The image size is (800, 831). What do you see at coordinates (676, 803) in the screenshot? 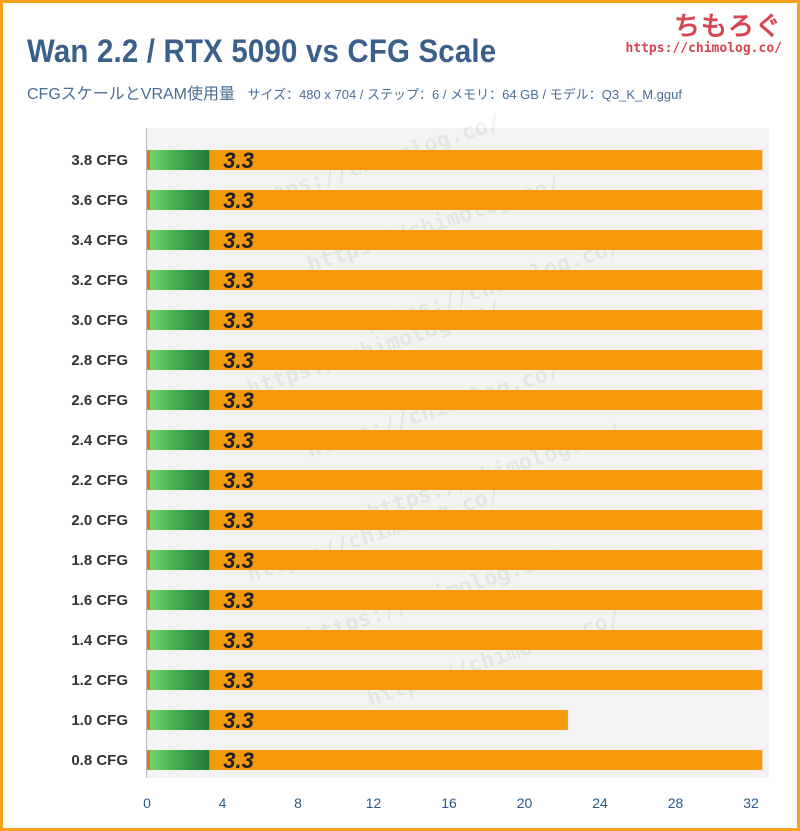
I see `x-tick-label: 28` at bounding box center [676, 803].